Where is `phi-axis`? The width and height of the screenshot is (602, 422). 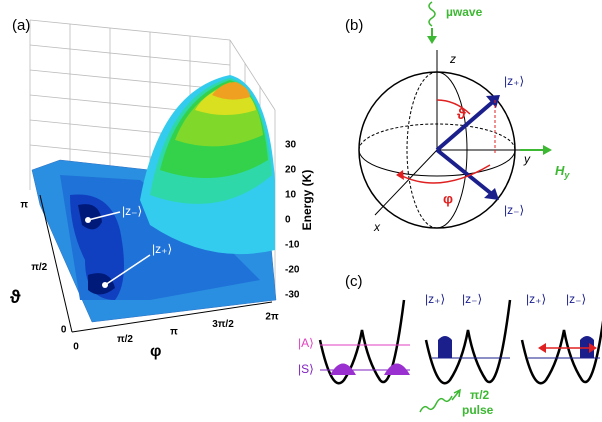 phi-axis is located at coordinates (172, 317).